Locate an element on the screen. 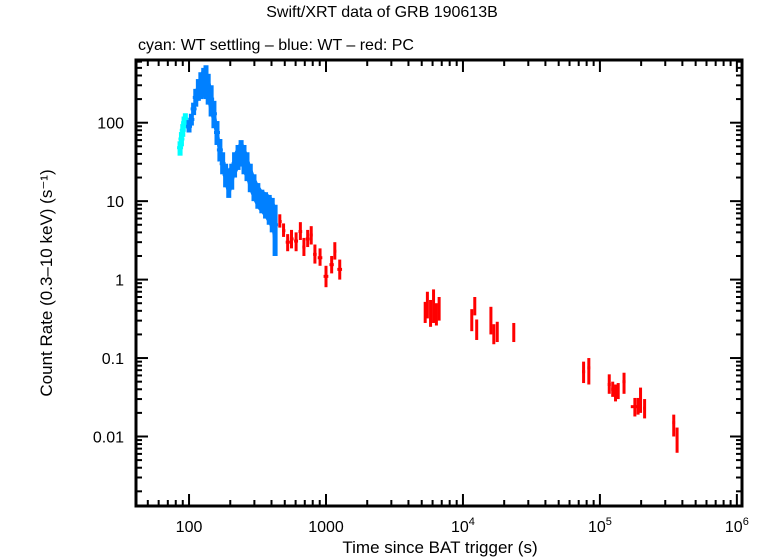  y-axis-label: Count Rate (0.3–10 keV) (s⁻¹) is located at coordinates (46, 282).